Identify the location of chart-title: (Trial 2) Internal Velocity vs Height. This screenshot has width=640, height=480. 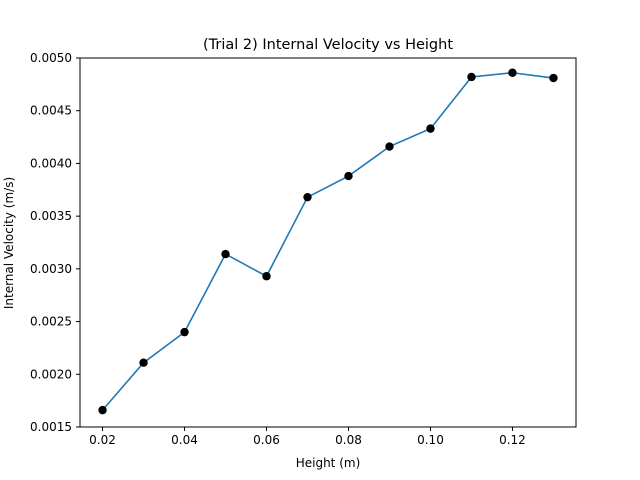
(328, 45).